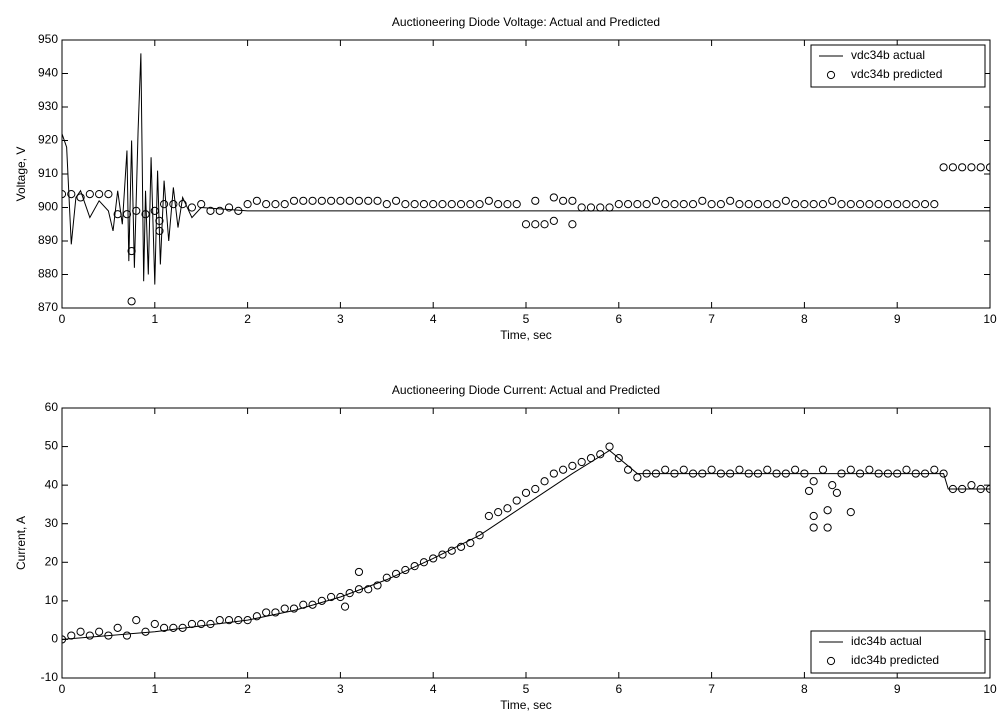  What do you see at coordinates (48, 307) in the screenshot?
I see `y-tick-label: 870` at bounding box center [48, 307].